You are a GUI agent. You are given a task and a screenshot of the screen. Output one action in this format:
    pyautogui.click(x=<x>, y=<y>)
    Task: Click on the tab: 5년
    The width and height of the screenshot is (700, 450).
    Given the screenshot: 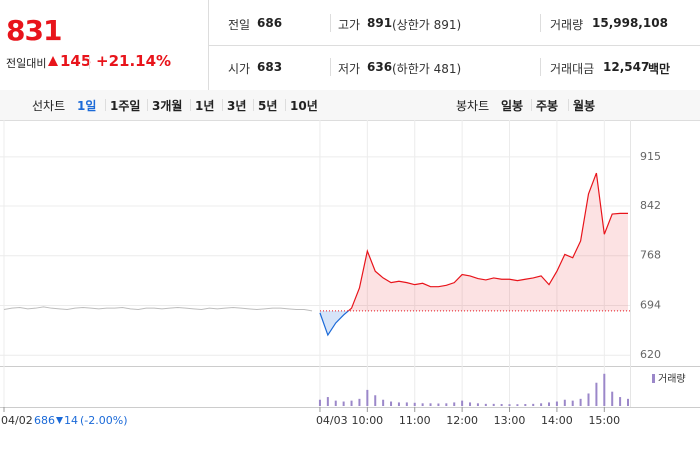 What is the action you would take?
    pyautogui.click(x=268, y=106)
    